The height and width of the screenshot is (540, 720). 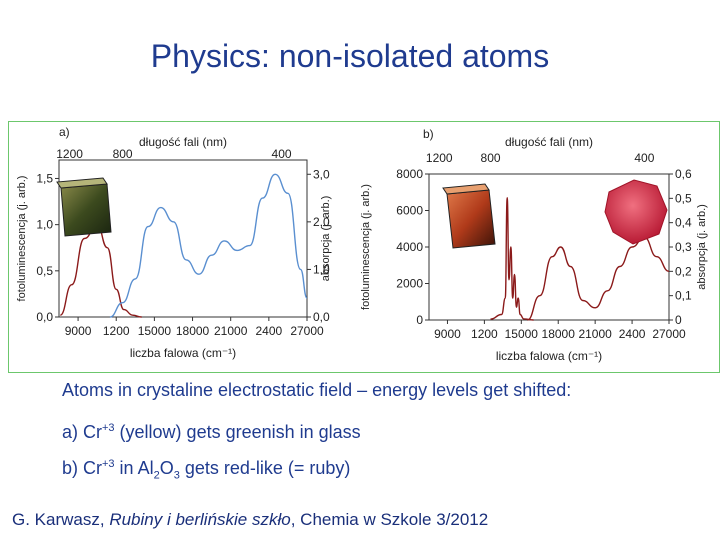 I want to click on ruby-stone-image, so click(x=636, y=212).